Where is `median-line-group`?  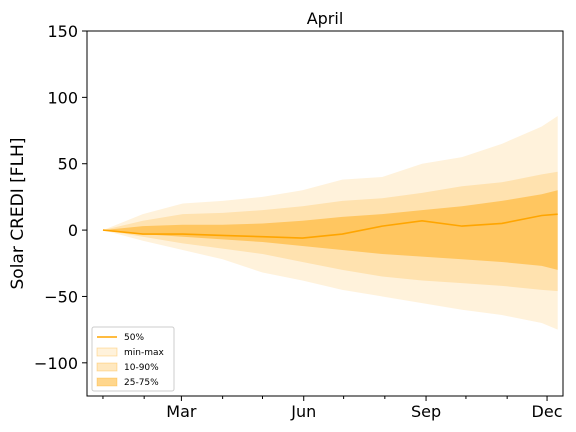
median-line-group is located at coordinates (330, 226).